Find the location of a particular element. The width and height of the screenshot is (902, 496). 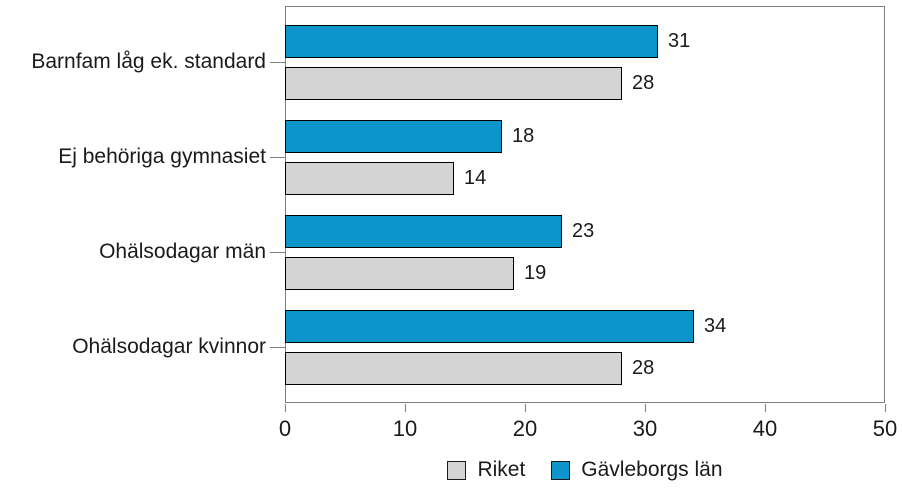

legend: Riket Gävleborgs län is located at coordinates (585, 470).